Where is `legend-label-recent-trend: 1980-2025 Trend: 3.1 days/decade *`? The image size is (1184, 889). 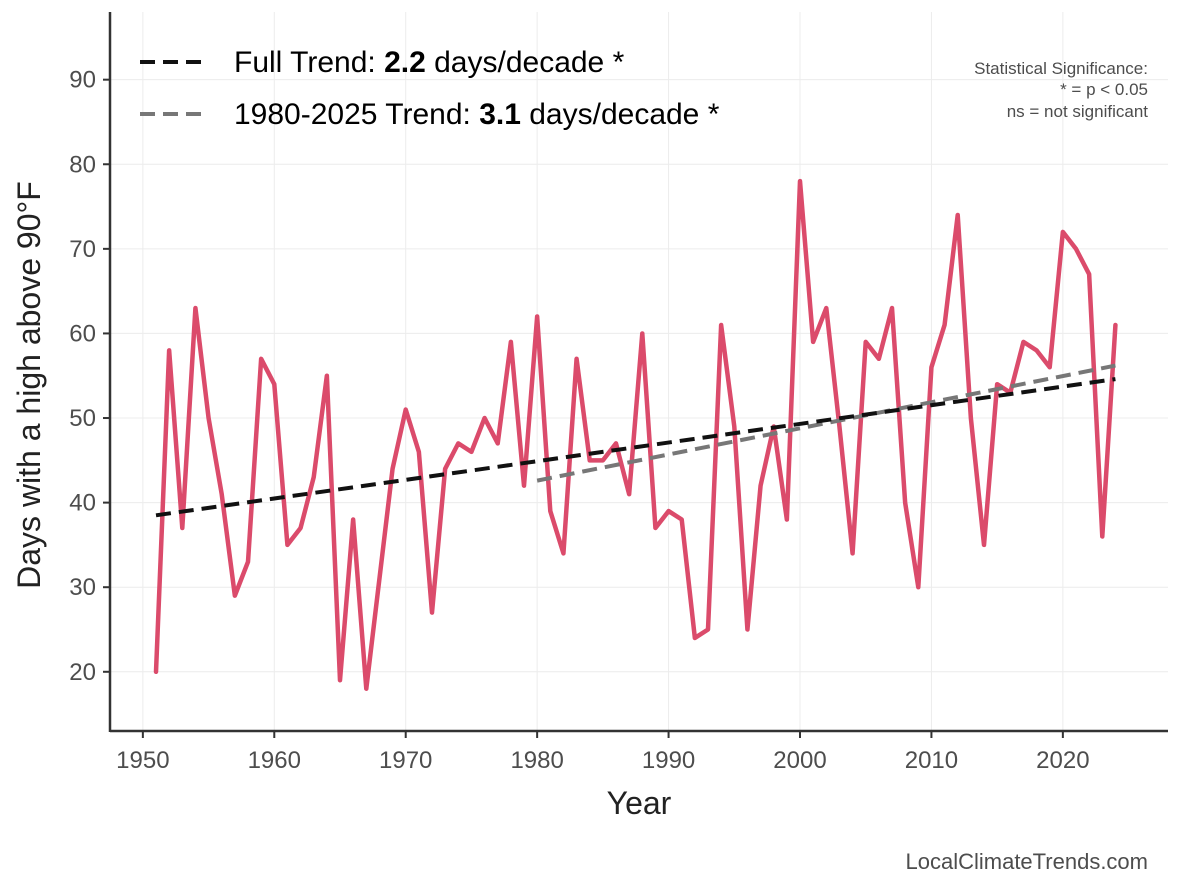
legend-label-recent-trend: 1980-2025 Trend: 3.1 days/decade * is located at coordinates (477, 114).